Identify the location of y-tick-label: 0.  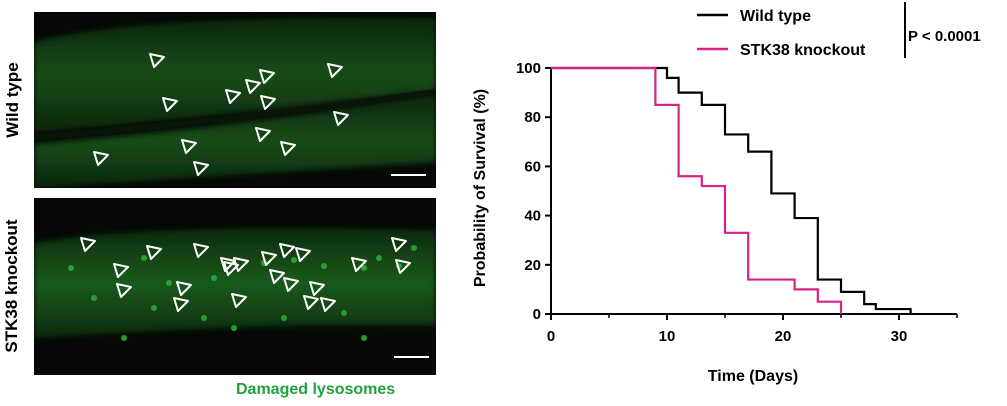
(537, 314).